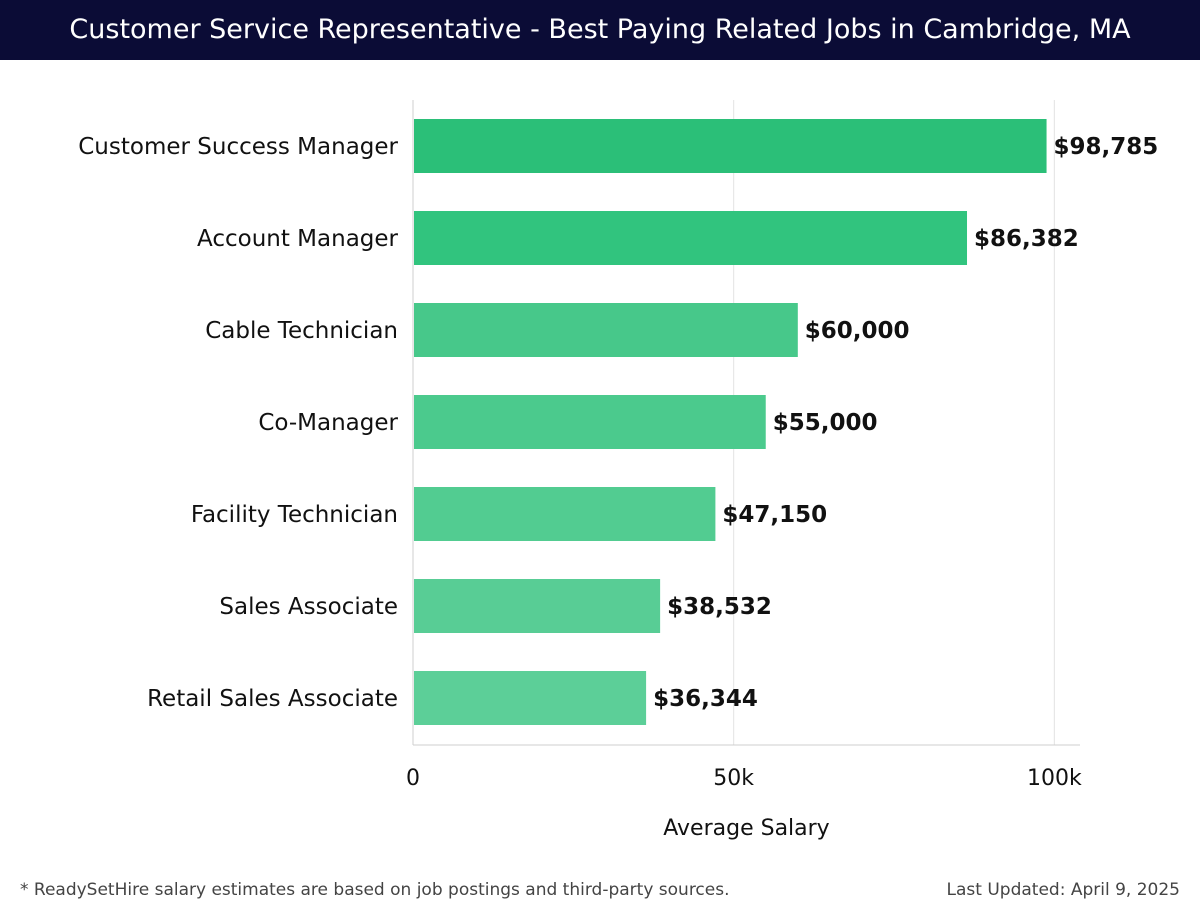 Image resolution: width=1200 pixels, height=920 pixels. I want to click on category-label: Retail Sales Associate, so click(272, 699).